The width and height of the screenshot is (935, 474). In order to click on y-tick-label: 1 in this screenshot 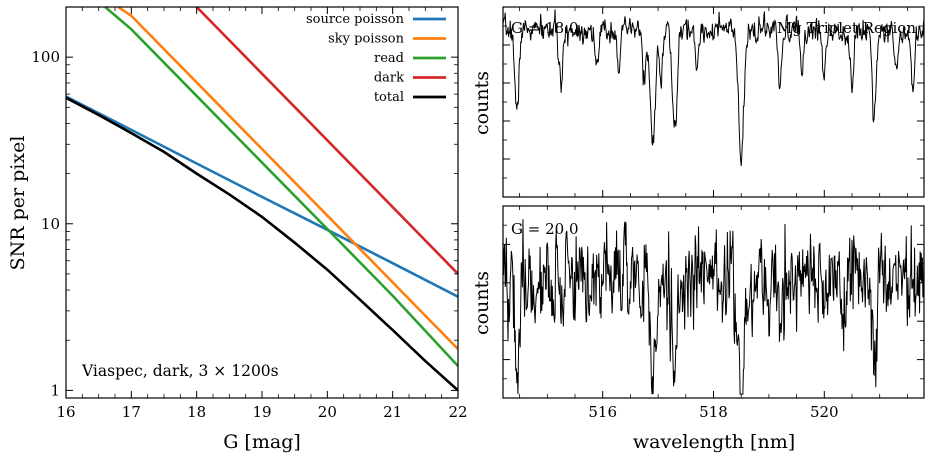, I will do `click(55, 390)`.